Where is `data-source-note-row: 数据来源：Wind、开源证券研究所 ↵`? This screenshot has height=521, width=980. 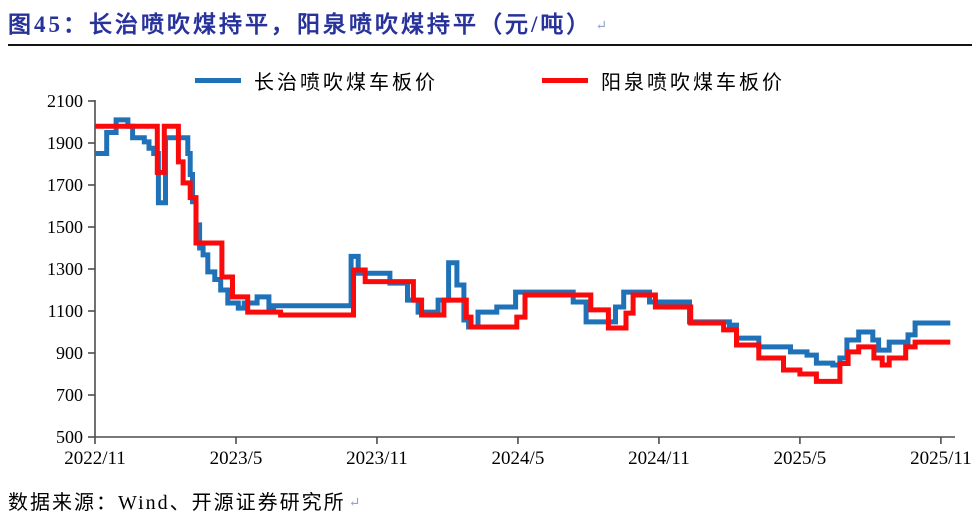
data-source-note-row: 数据来源：Wind、开源证券研究所 ↵ is located at coordinates (184, 500).